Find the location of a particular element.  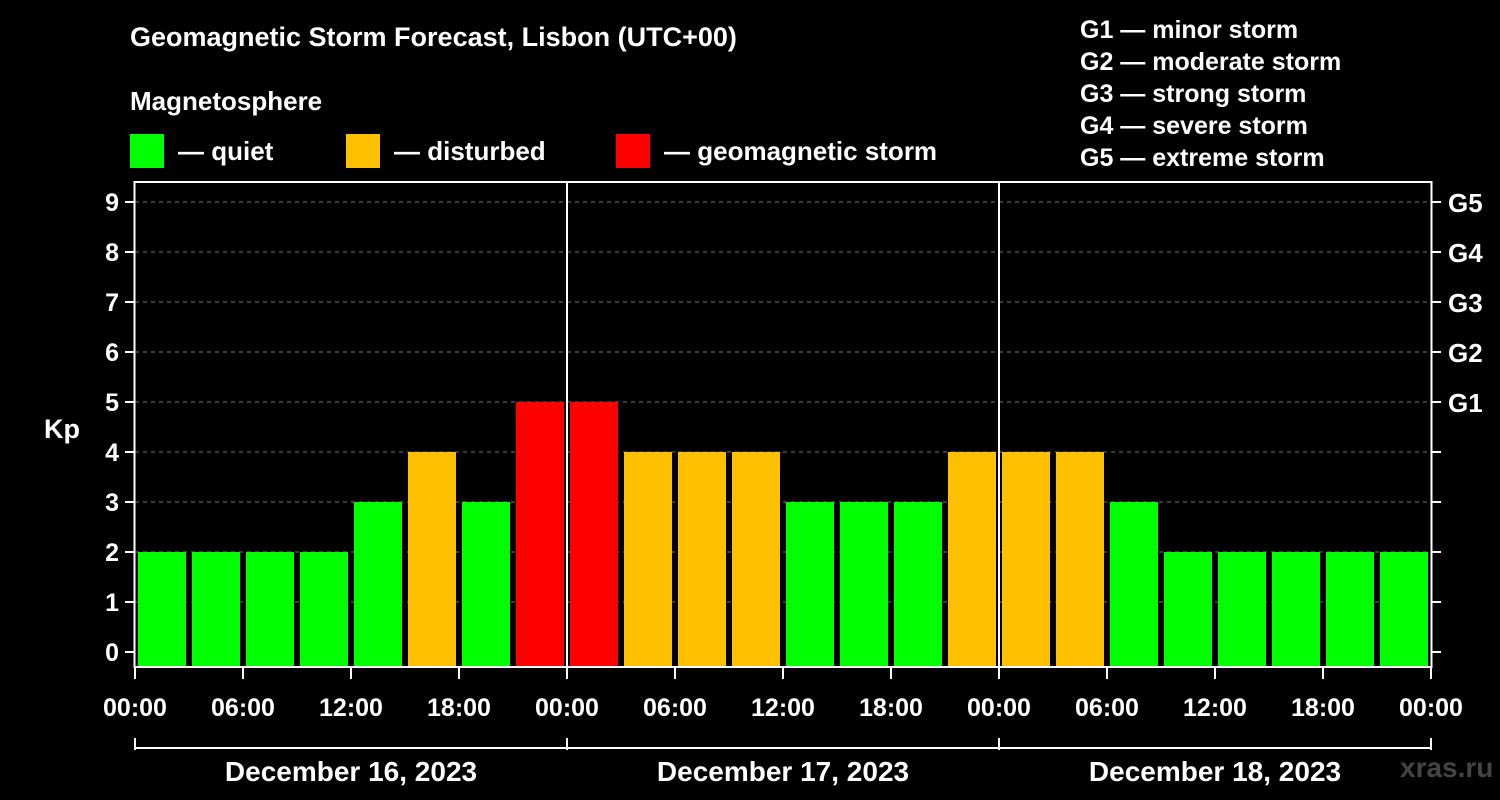

ytick-label-6: 6 is located at coordinates (112, 353).